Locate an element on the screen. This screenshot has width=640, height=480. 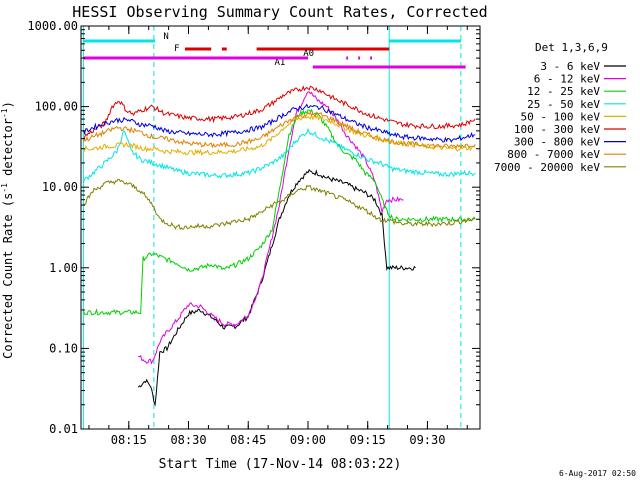
flag-label: F is located at coordinates (176, 49).